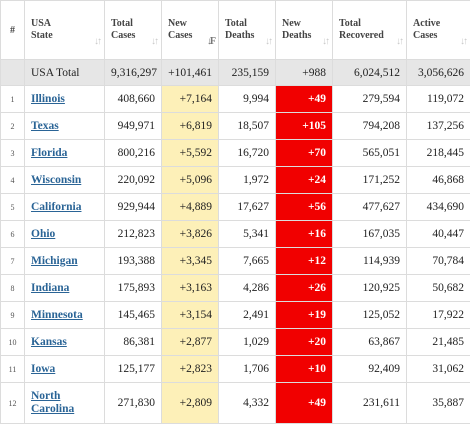 This screenshot has height=430, width=470. Describe the element at coordinates (45, 125) in the screenshot. I see `state-link: Texas` at that location.